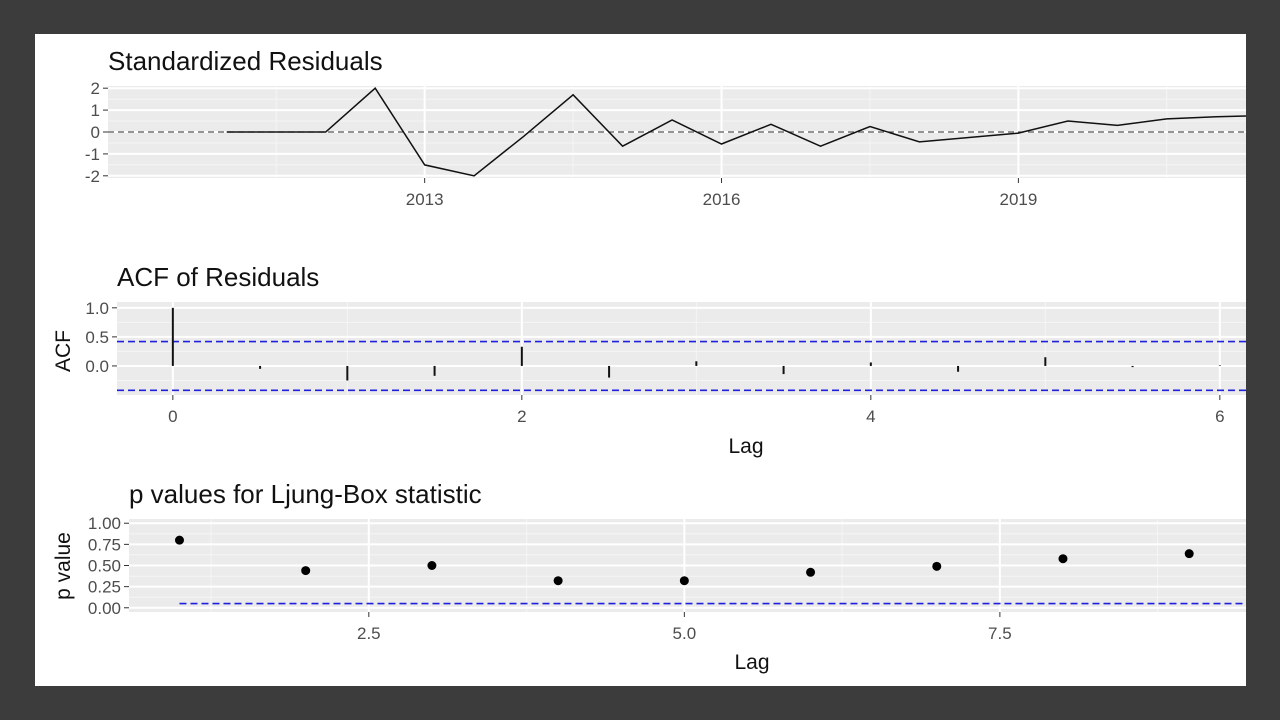  I want to click on y-tick-label: 1.00, so click(104, 523).